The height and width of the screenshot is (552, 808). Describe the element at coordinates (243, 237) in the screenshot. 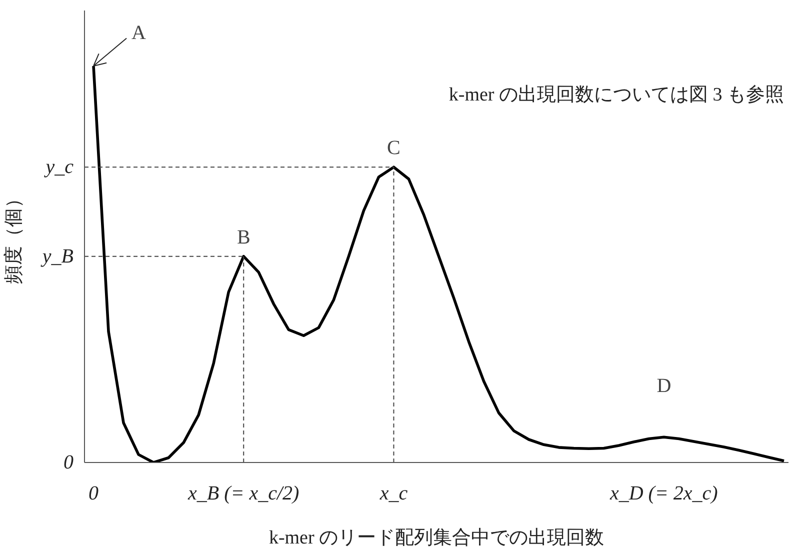

I see `annotation: B` at that location.